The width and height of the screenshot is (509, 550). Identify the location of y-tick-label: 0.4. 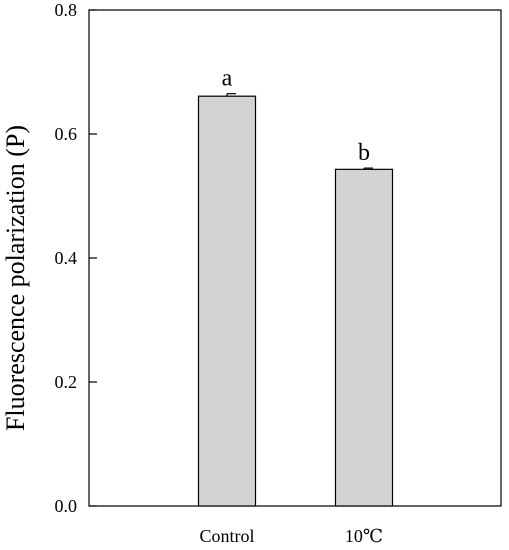
(66, 258).